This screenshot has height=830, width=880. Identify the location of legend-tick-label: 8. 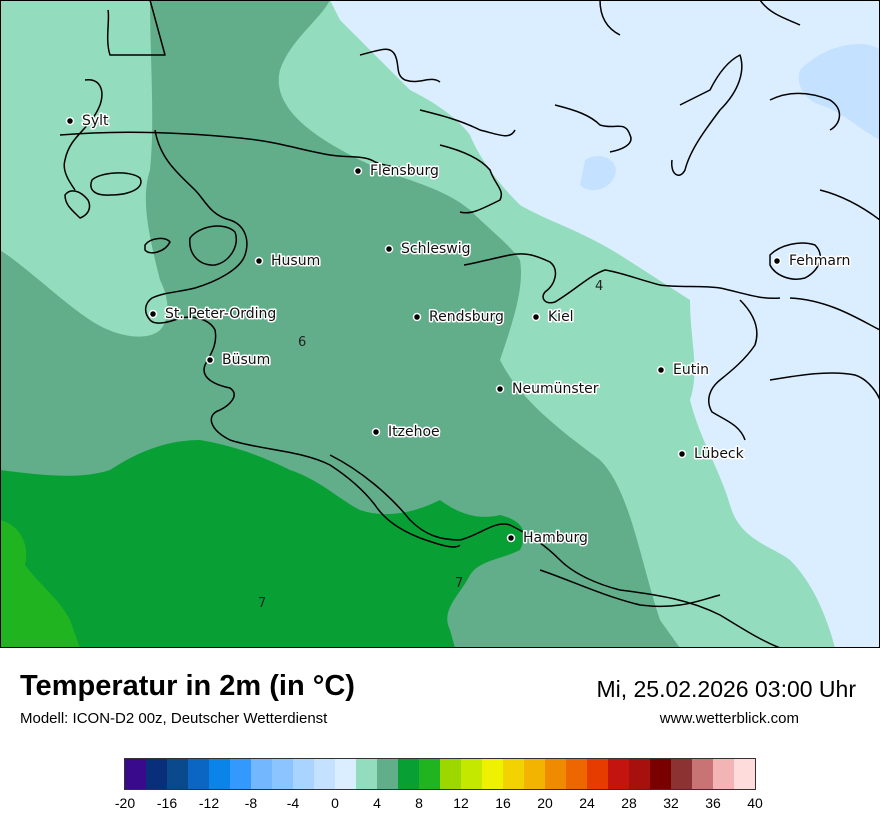
(419, 803).